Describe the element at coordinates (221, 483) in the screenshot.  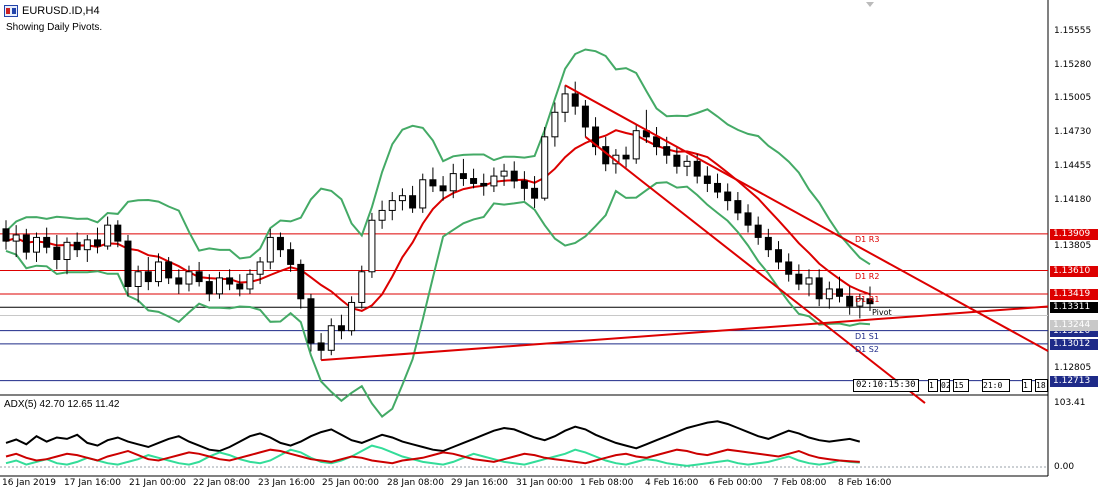
I see `time-tick-label: 22 Jan 08:00` at that location.